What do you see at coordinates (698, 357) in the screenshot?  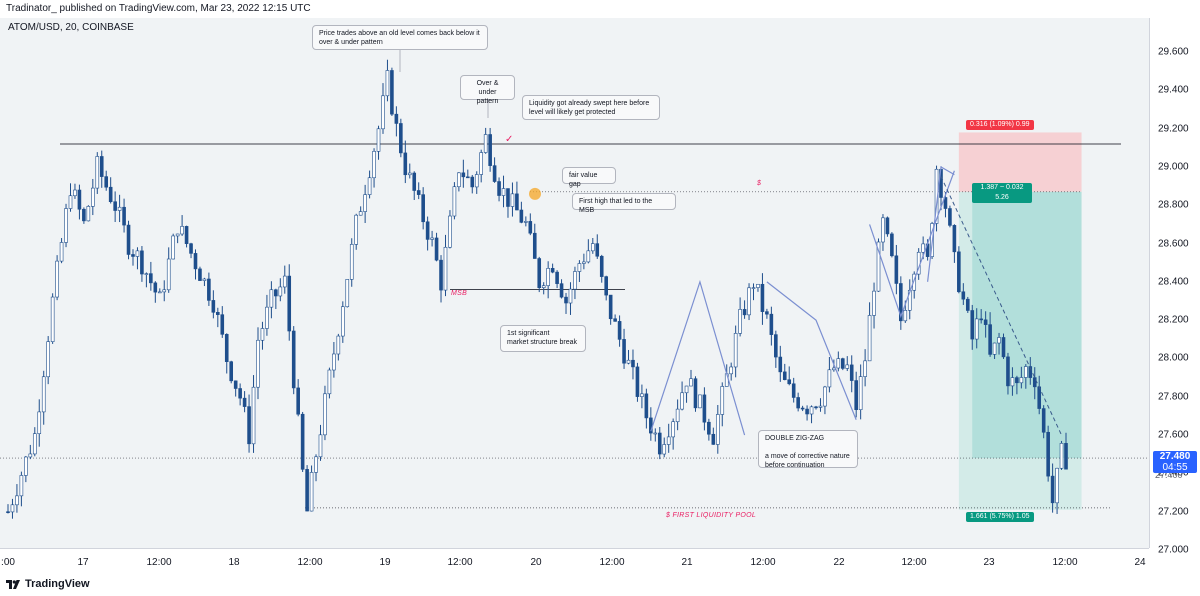 I see `zigzag-line-a` at bounding box center [698, 357].